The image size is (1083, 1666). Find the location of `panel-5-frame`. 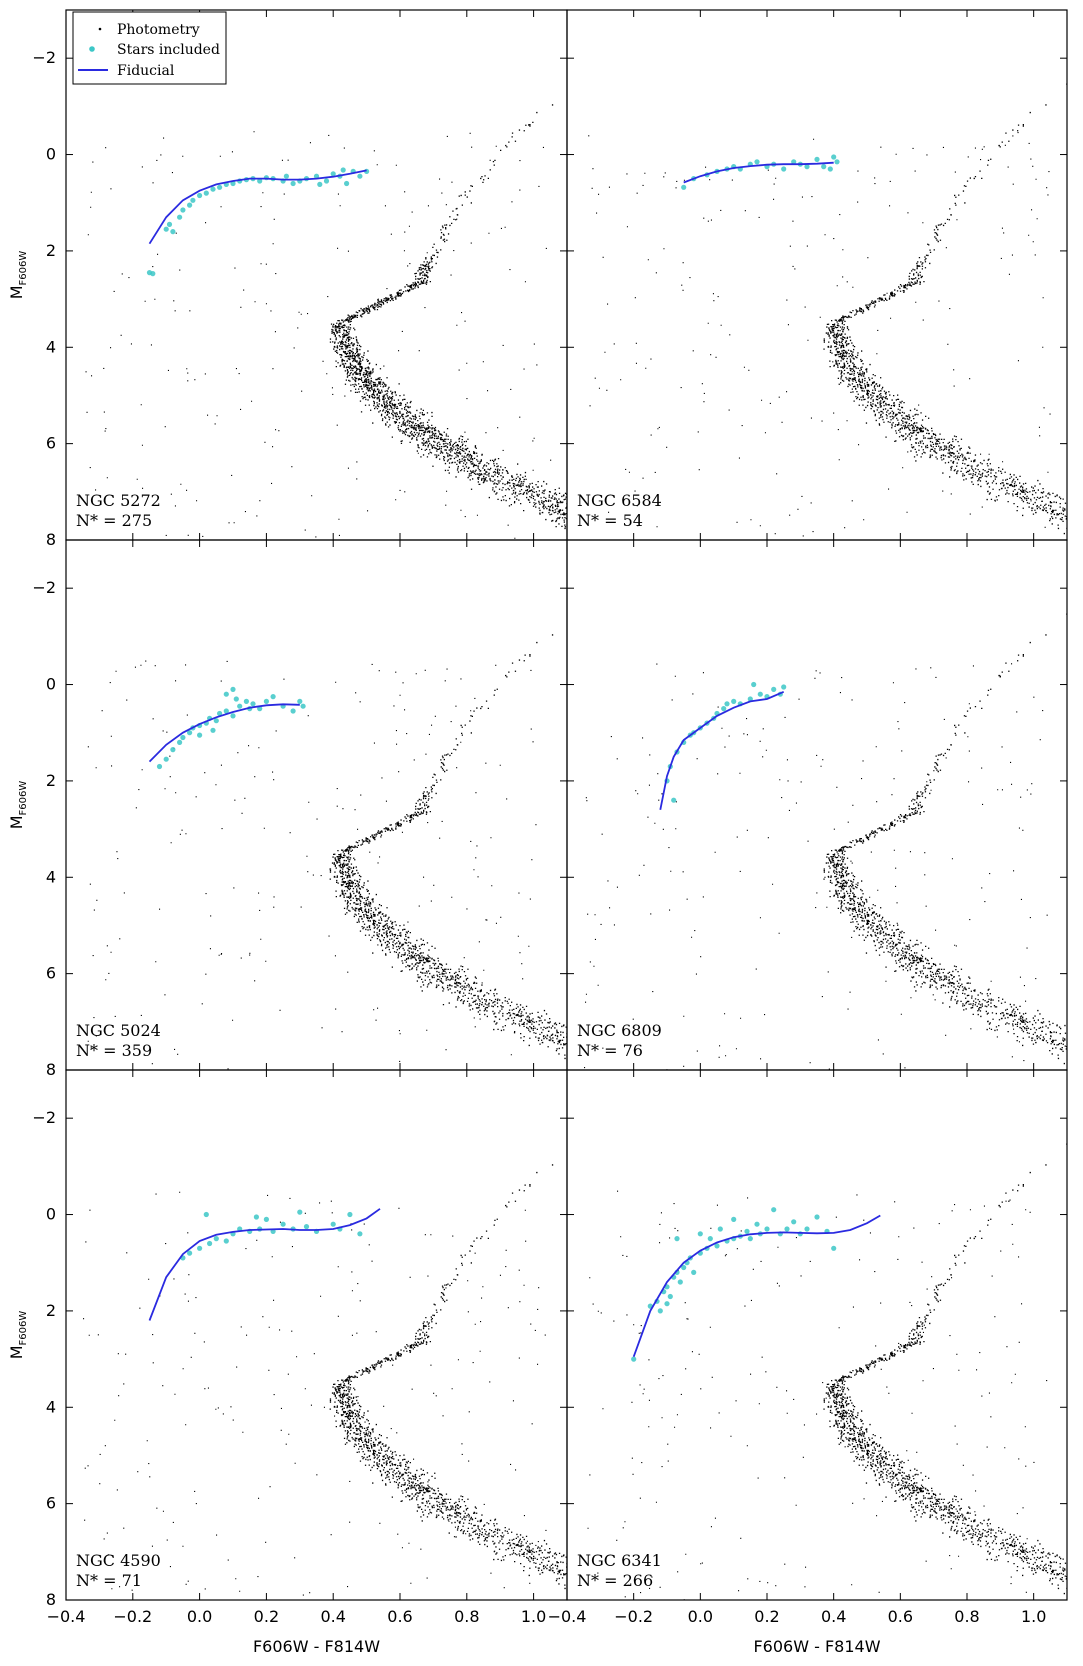

panel-5-frame is located at coordinates (316, 1335).